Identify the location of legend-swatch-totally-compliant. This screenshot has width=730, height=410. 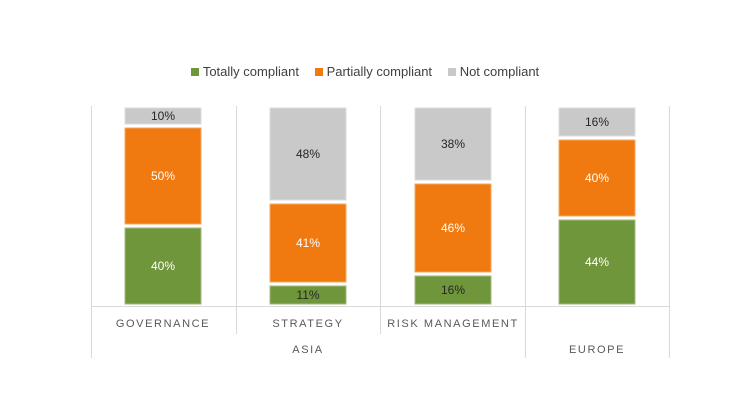
(194, 72).